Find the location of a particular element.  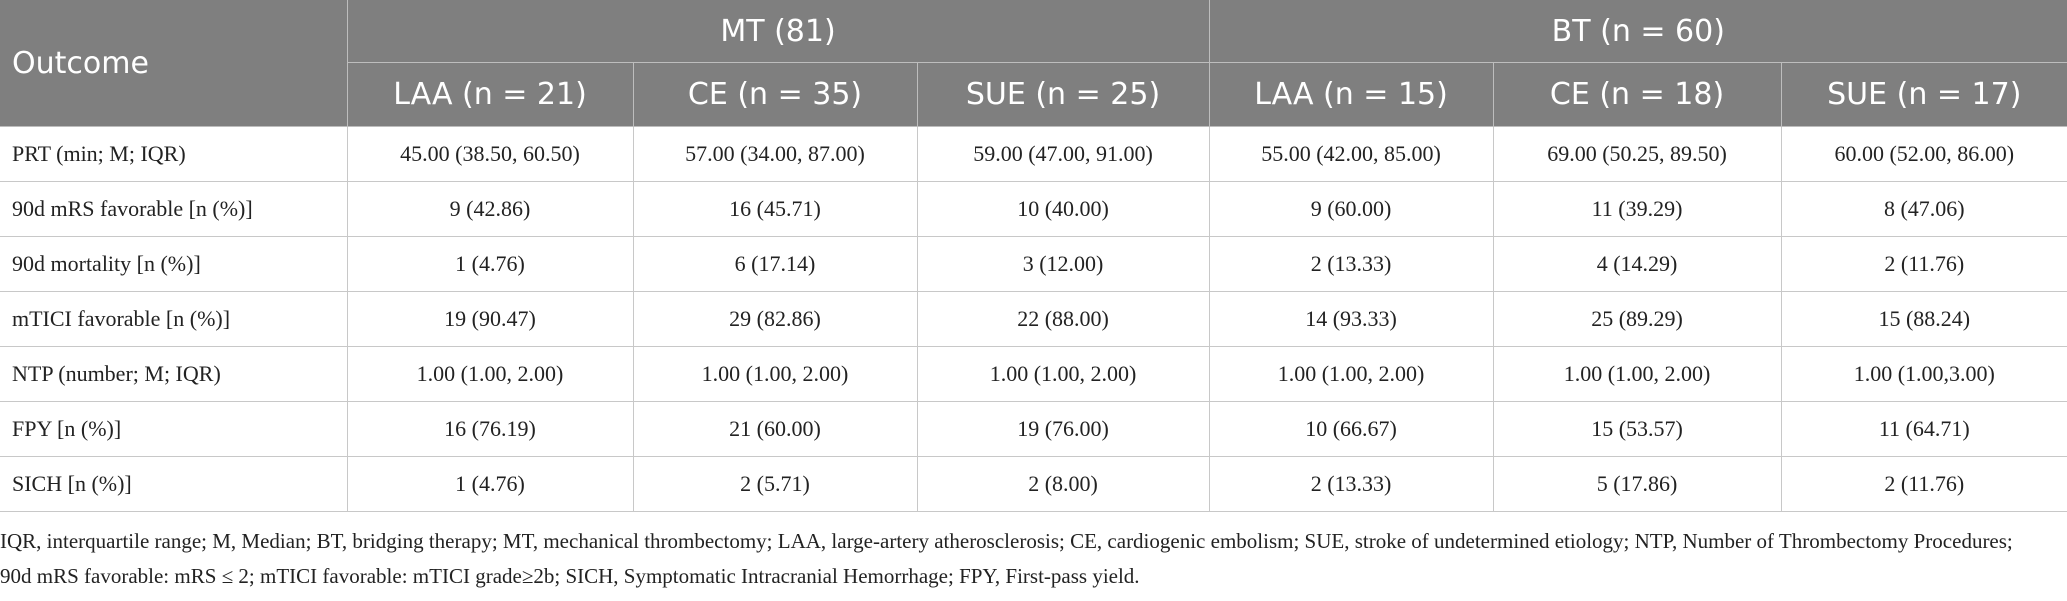

table-cell: 59.00 (47.00, 91.00) is located at coordinates (1063, 154).